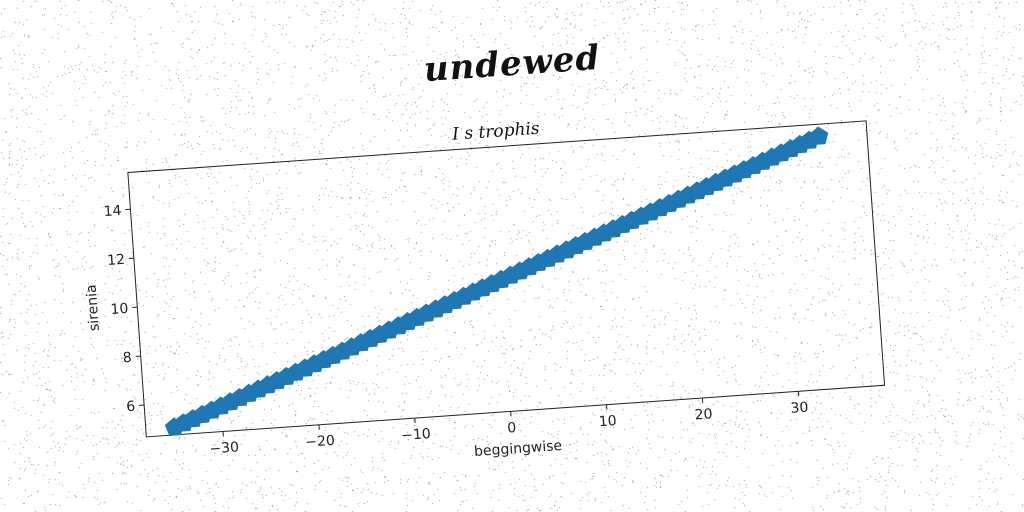 Image resolution: width=1024 pixels, height=512 pixels. What do you see at coordinates (607, 421) in the screenshot?
I see `x-tick-label: 10` at bounding box center [607, 421].